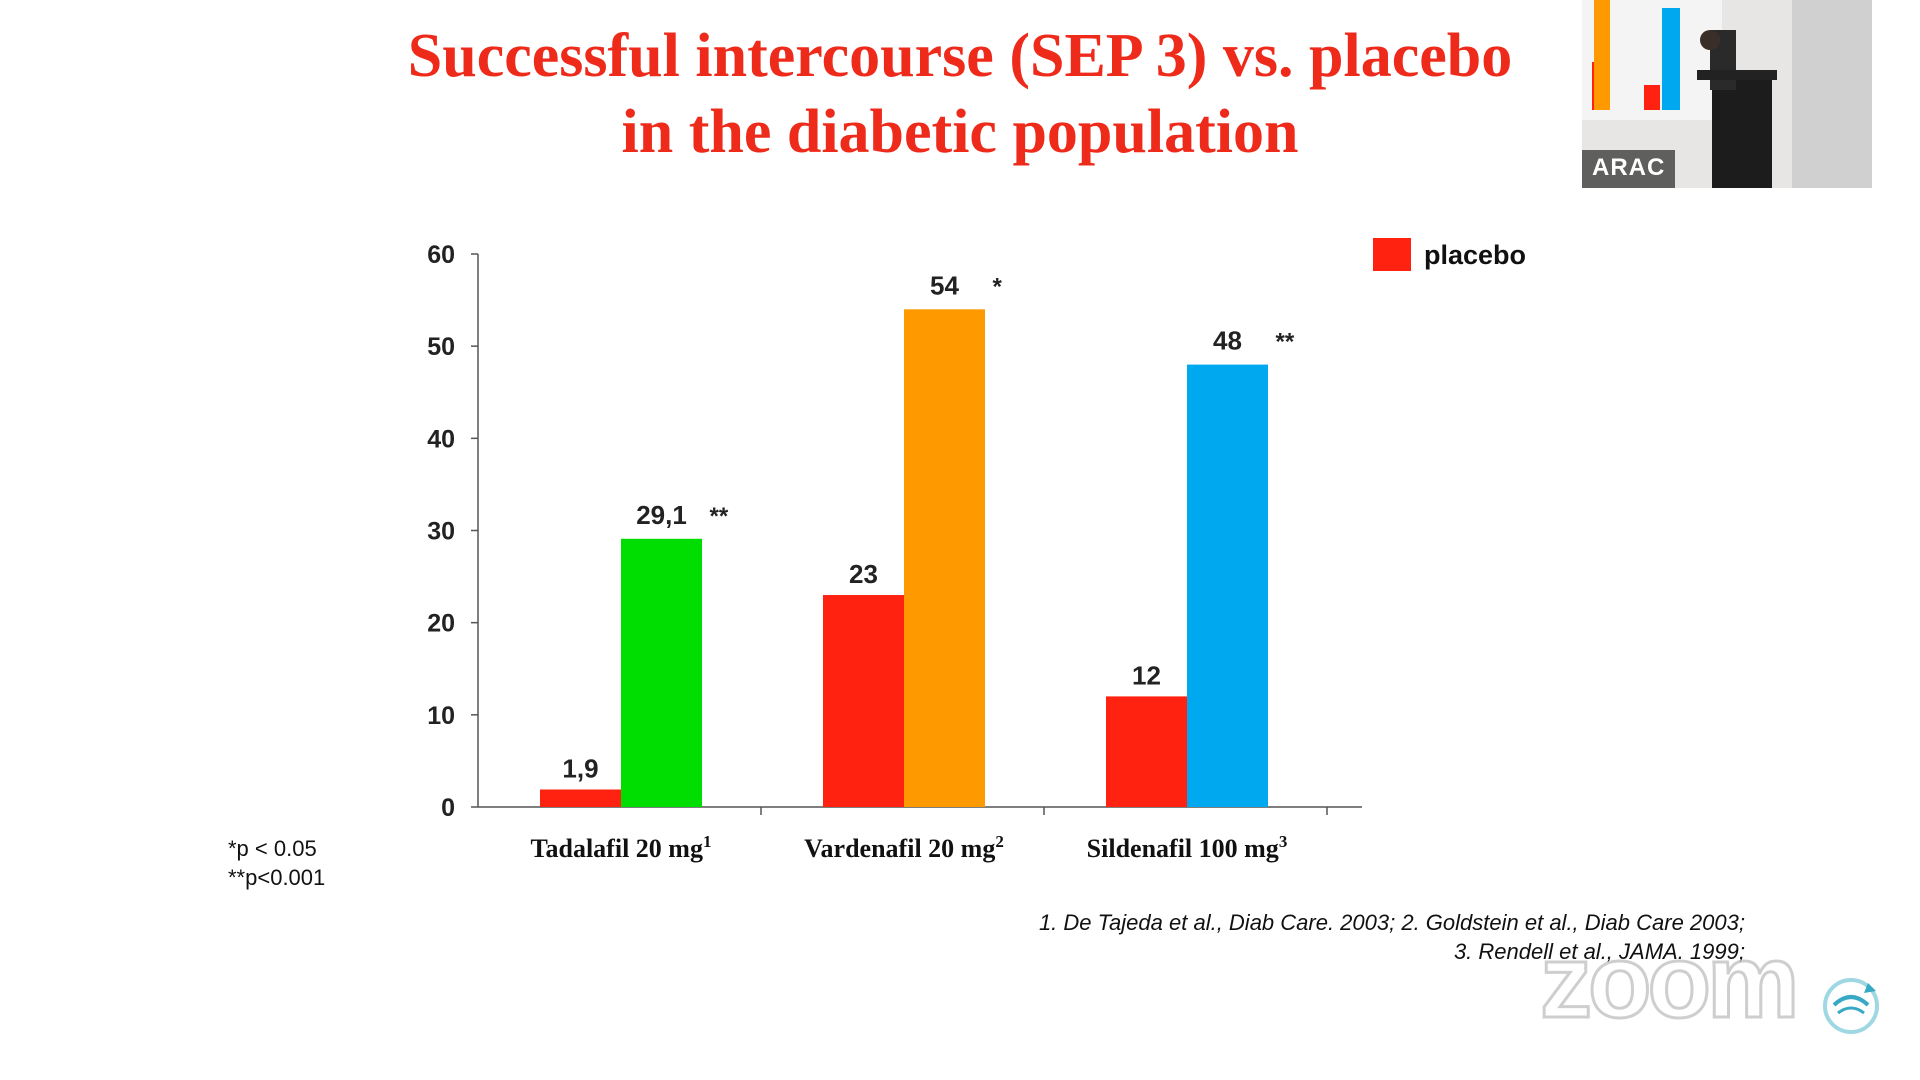 Image resolution: width=1920 pixels, height=1080 pixels. I want to click on footnote-p0001: **p<0.001, so click(277, 877).